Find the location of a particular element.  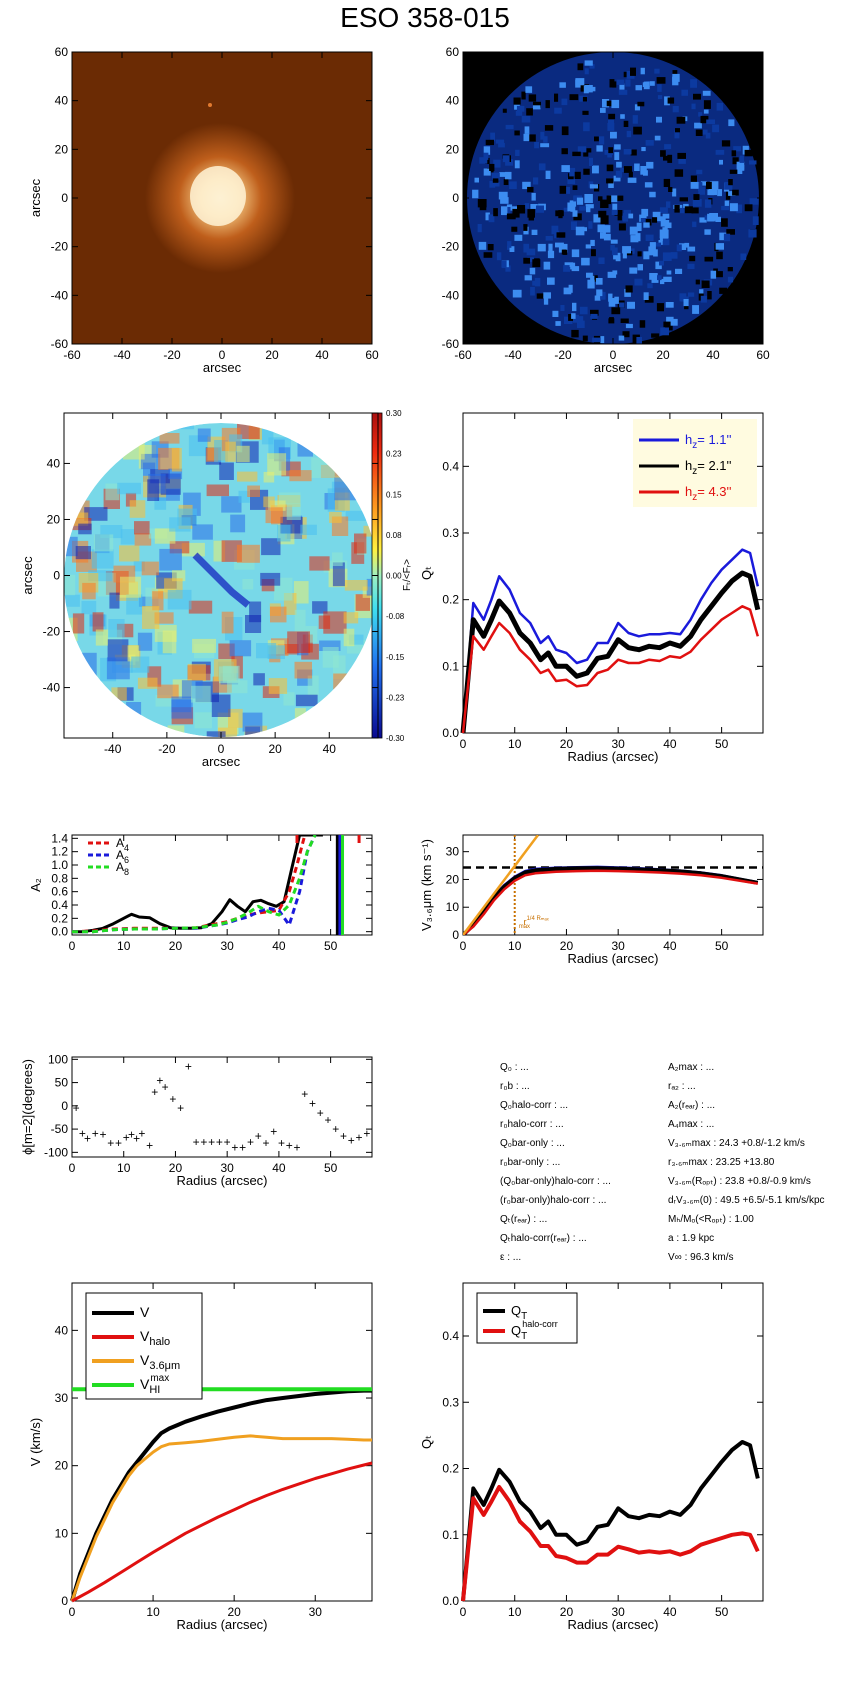

velocity-decomp-frame is located at coordinates (222, 1442).